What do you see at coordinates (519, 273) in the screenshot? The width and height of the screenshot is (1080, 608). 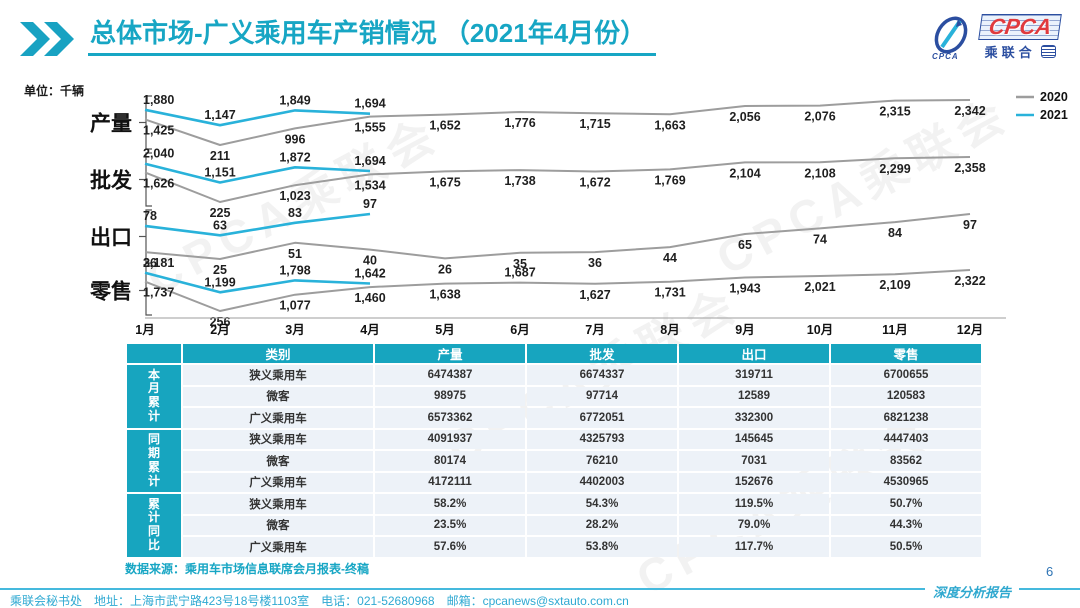 I see `value-label: 1,687` at bounding box center [519, 273].